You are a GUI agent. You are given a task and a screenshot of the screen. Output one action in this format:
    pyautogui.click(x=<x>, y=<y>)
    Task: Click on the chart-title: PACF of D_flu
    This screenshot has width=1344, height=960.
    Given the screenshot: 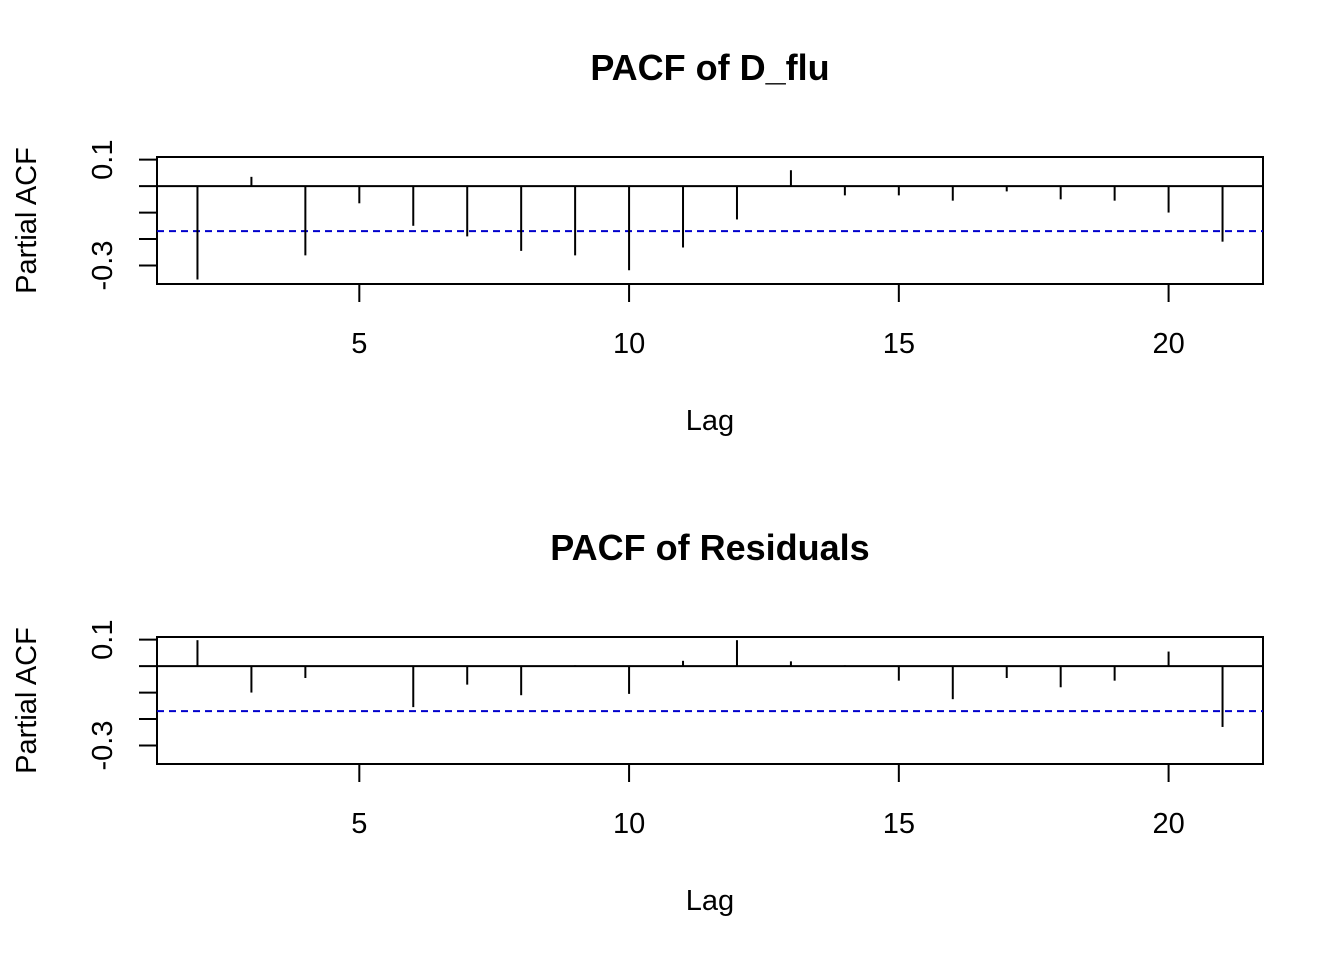 What is the action you would take?
    pyautogui.click(x=709, y=67)
    